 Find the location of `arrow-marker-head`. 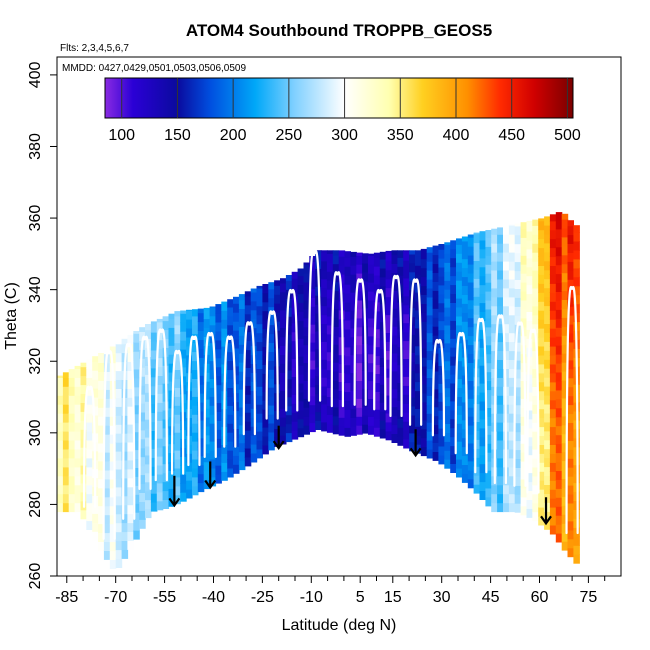

arrow-marker-head is located at coordinates (174, 502).